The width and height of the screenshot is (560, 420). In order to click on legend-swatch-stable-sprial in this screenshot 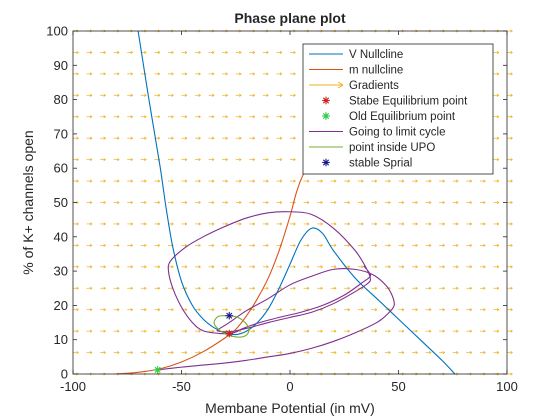, I will do `click(326, 162)`.